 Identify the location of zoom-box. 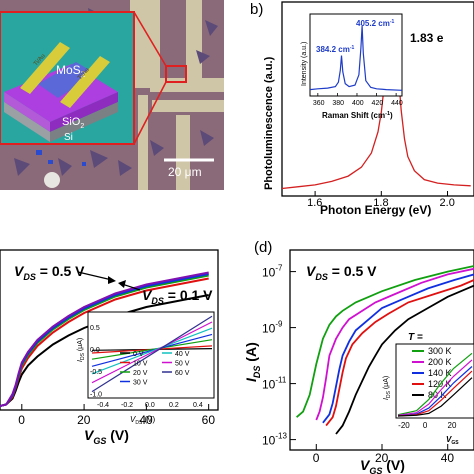
(176, 74).